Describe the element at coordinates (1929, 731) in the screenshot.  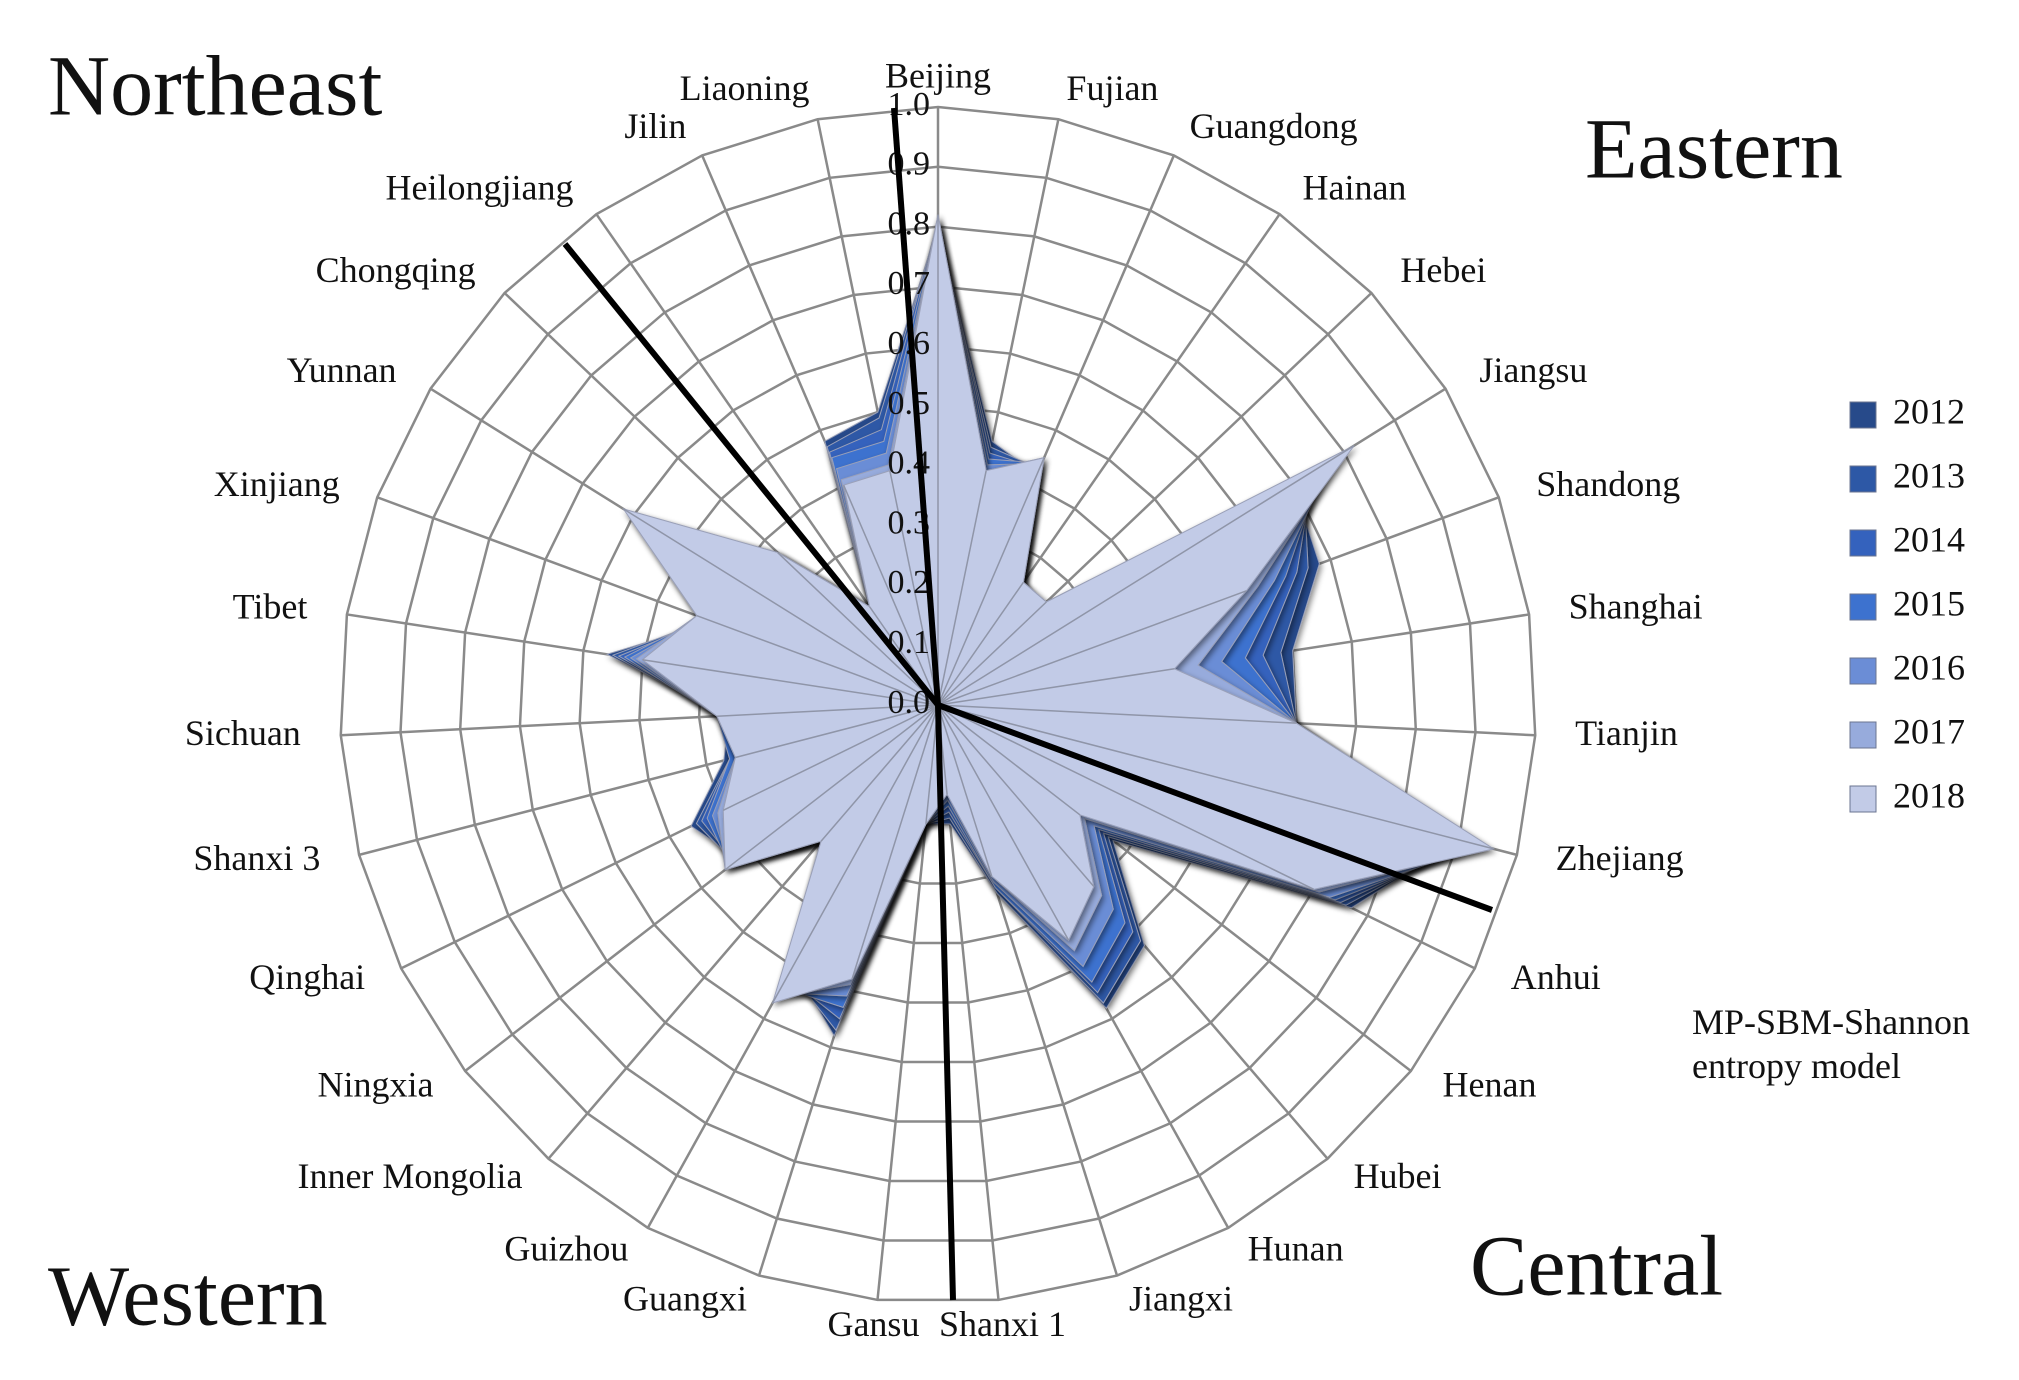
I see `legend-label: 2017` at that location.